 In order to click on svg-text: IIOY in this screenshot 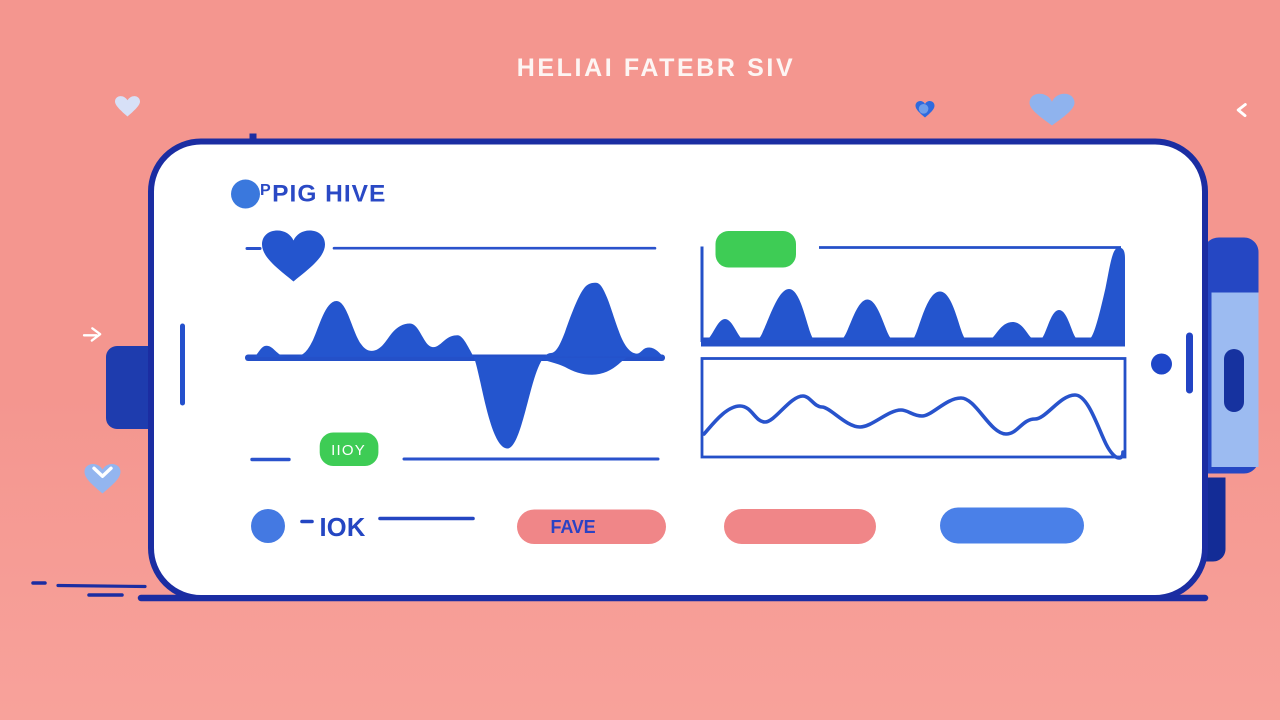, I will do `click(348, 450)`.